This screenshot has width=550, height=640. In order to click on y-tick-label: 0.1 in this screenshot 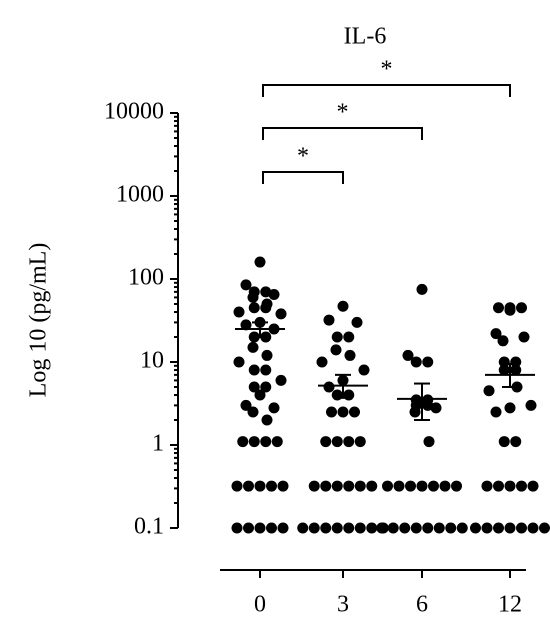, I will do `click(149, 527)`.